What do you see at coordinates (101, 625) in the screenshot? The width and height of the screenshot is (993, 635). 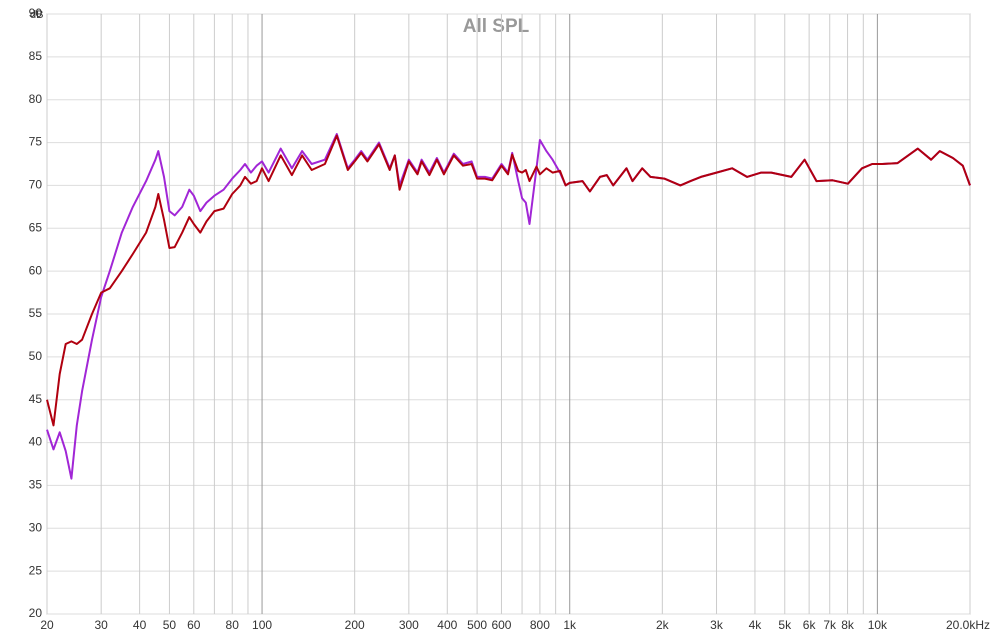 I see `x-tick-label: 30` at bounding box center [101, 625].